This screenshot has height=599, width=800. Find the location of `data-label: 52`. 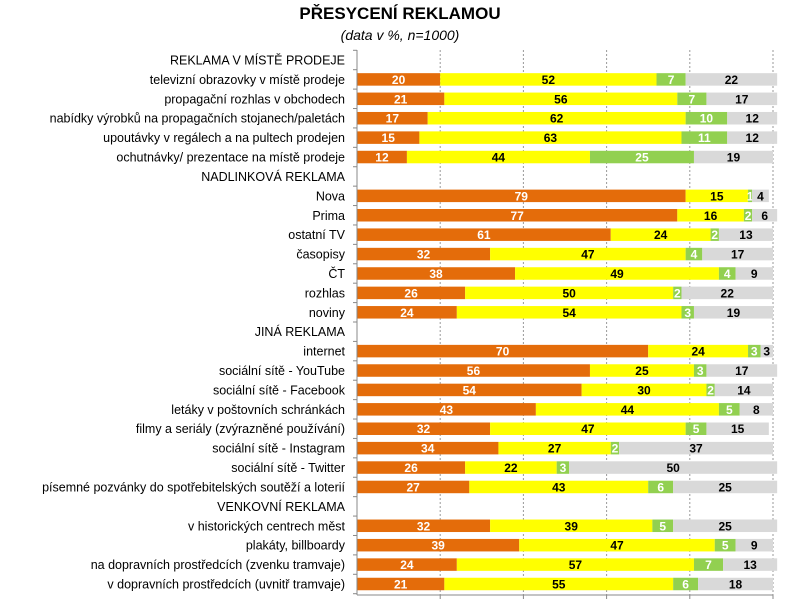

data-label: 52 is located at coordinates (549, 80).